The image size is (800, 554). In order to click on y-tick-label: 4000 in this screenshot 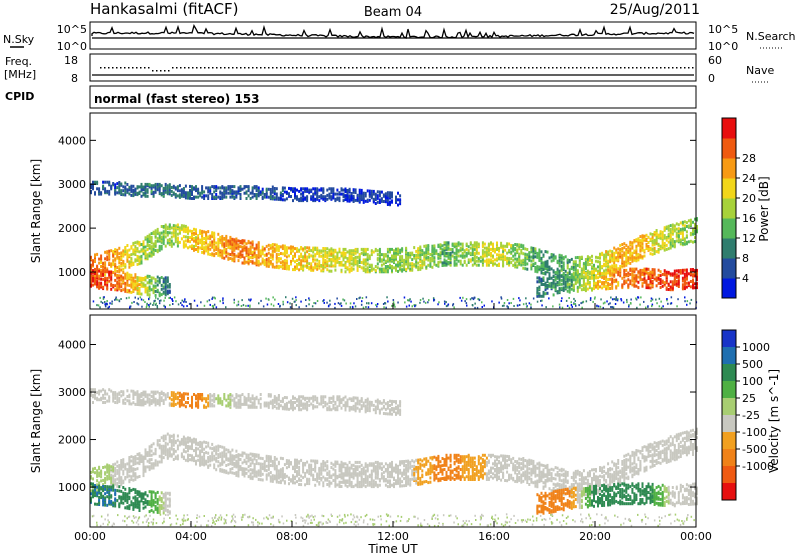, I will do `click(72, 140)`.